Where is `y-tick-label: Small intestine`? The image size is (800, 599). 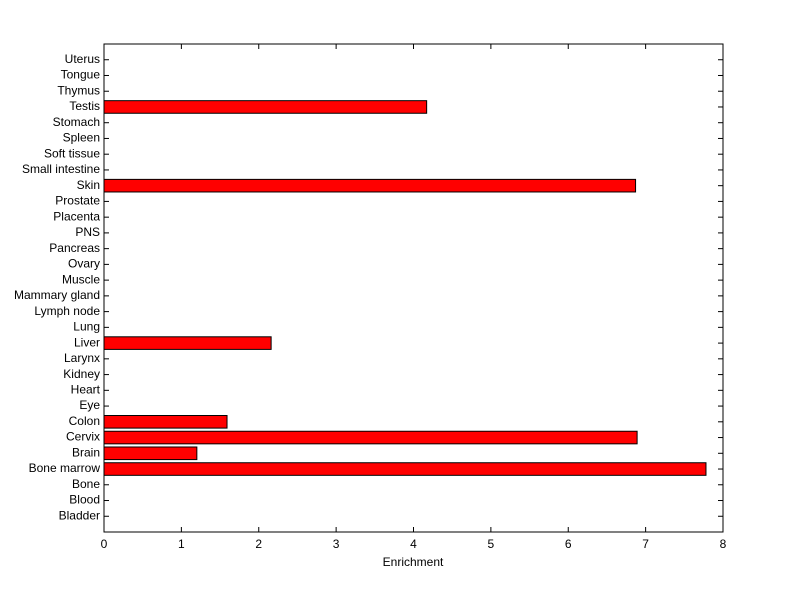
y-tick-label: Small intestine is located at coordinates (61, 169).